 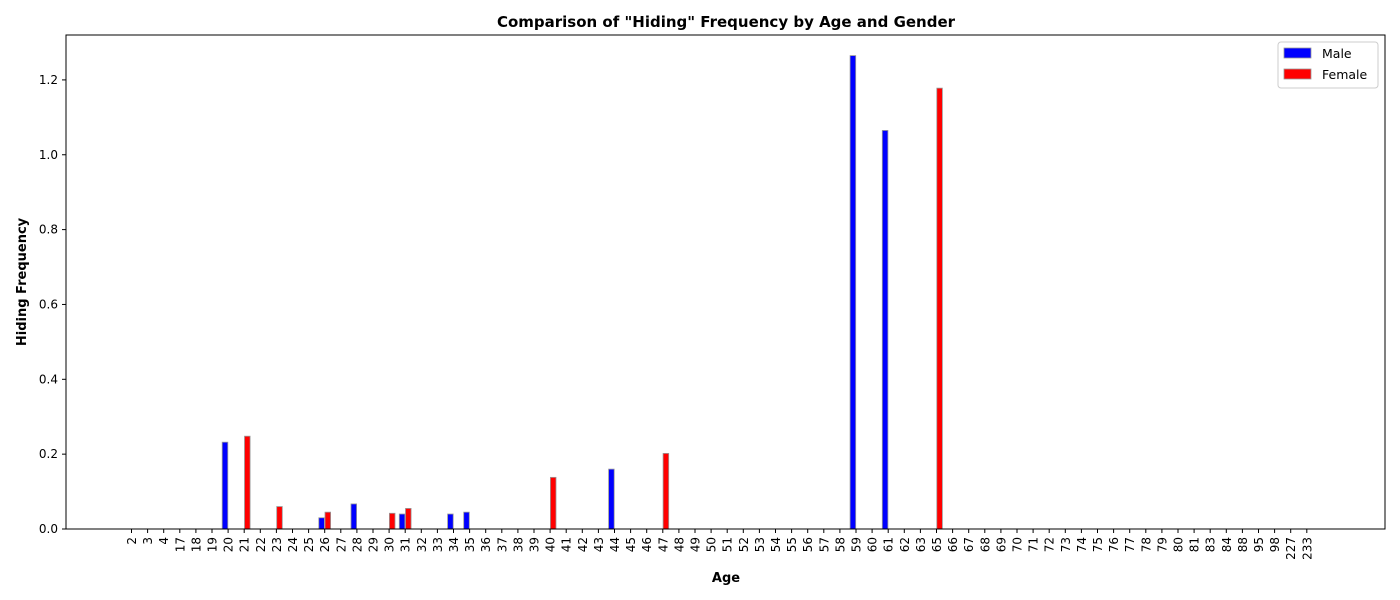 I want to click on x-tick-label: 84, so click(x=1227, y=544).